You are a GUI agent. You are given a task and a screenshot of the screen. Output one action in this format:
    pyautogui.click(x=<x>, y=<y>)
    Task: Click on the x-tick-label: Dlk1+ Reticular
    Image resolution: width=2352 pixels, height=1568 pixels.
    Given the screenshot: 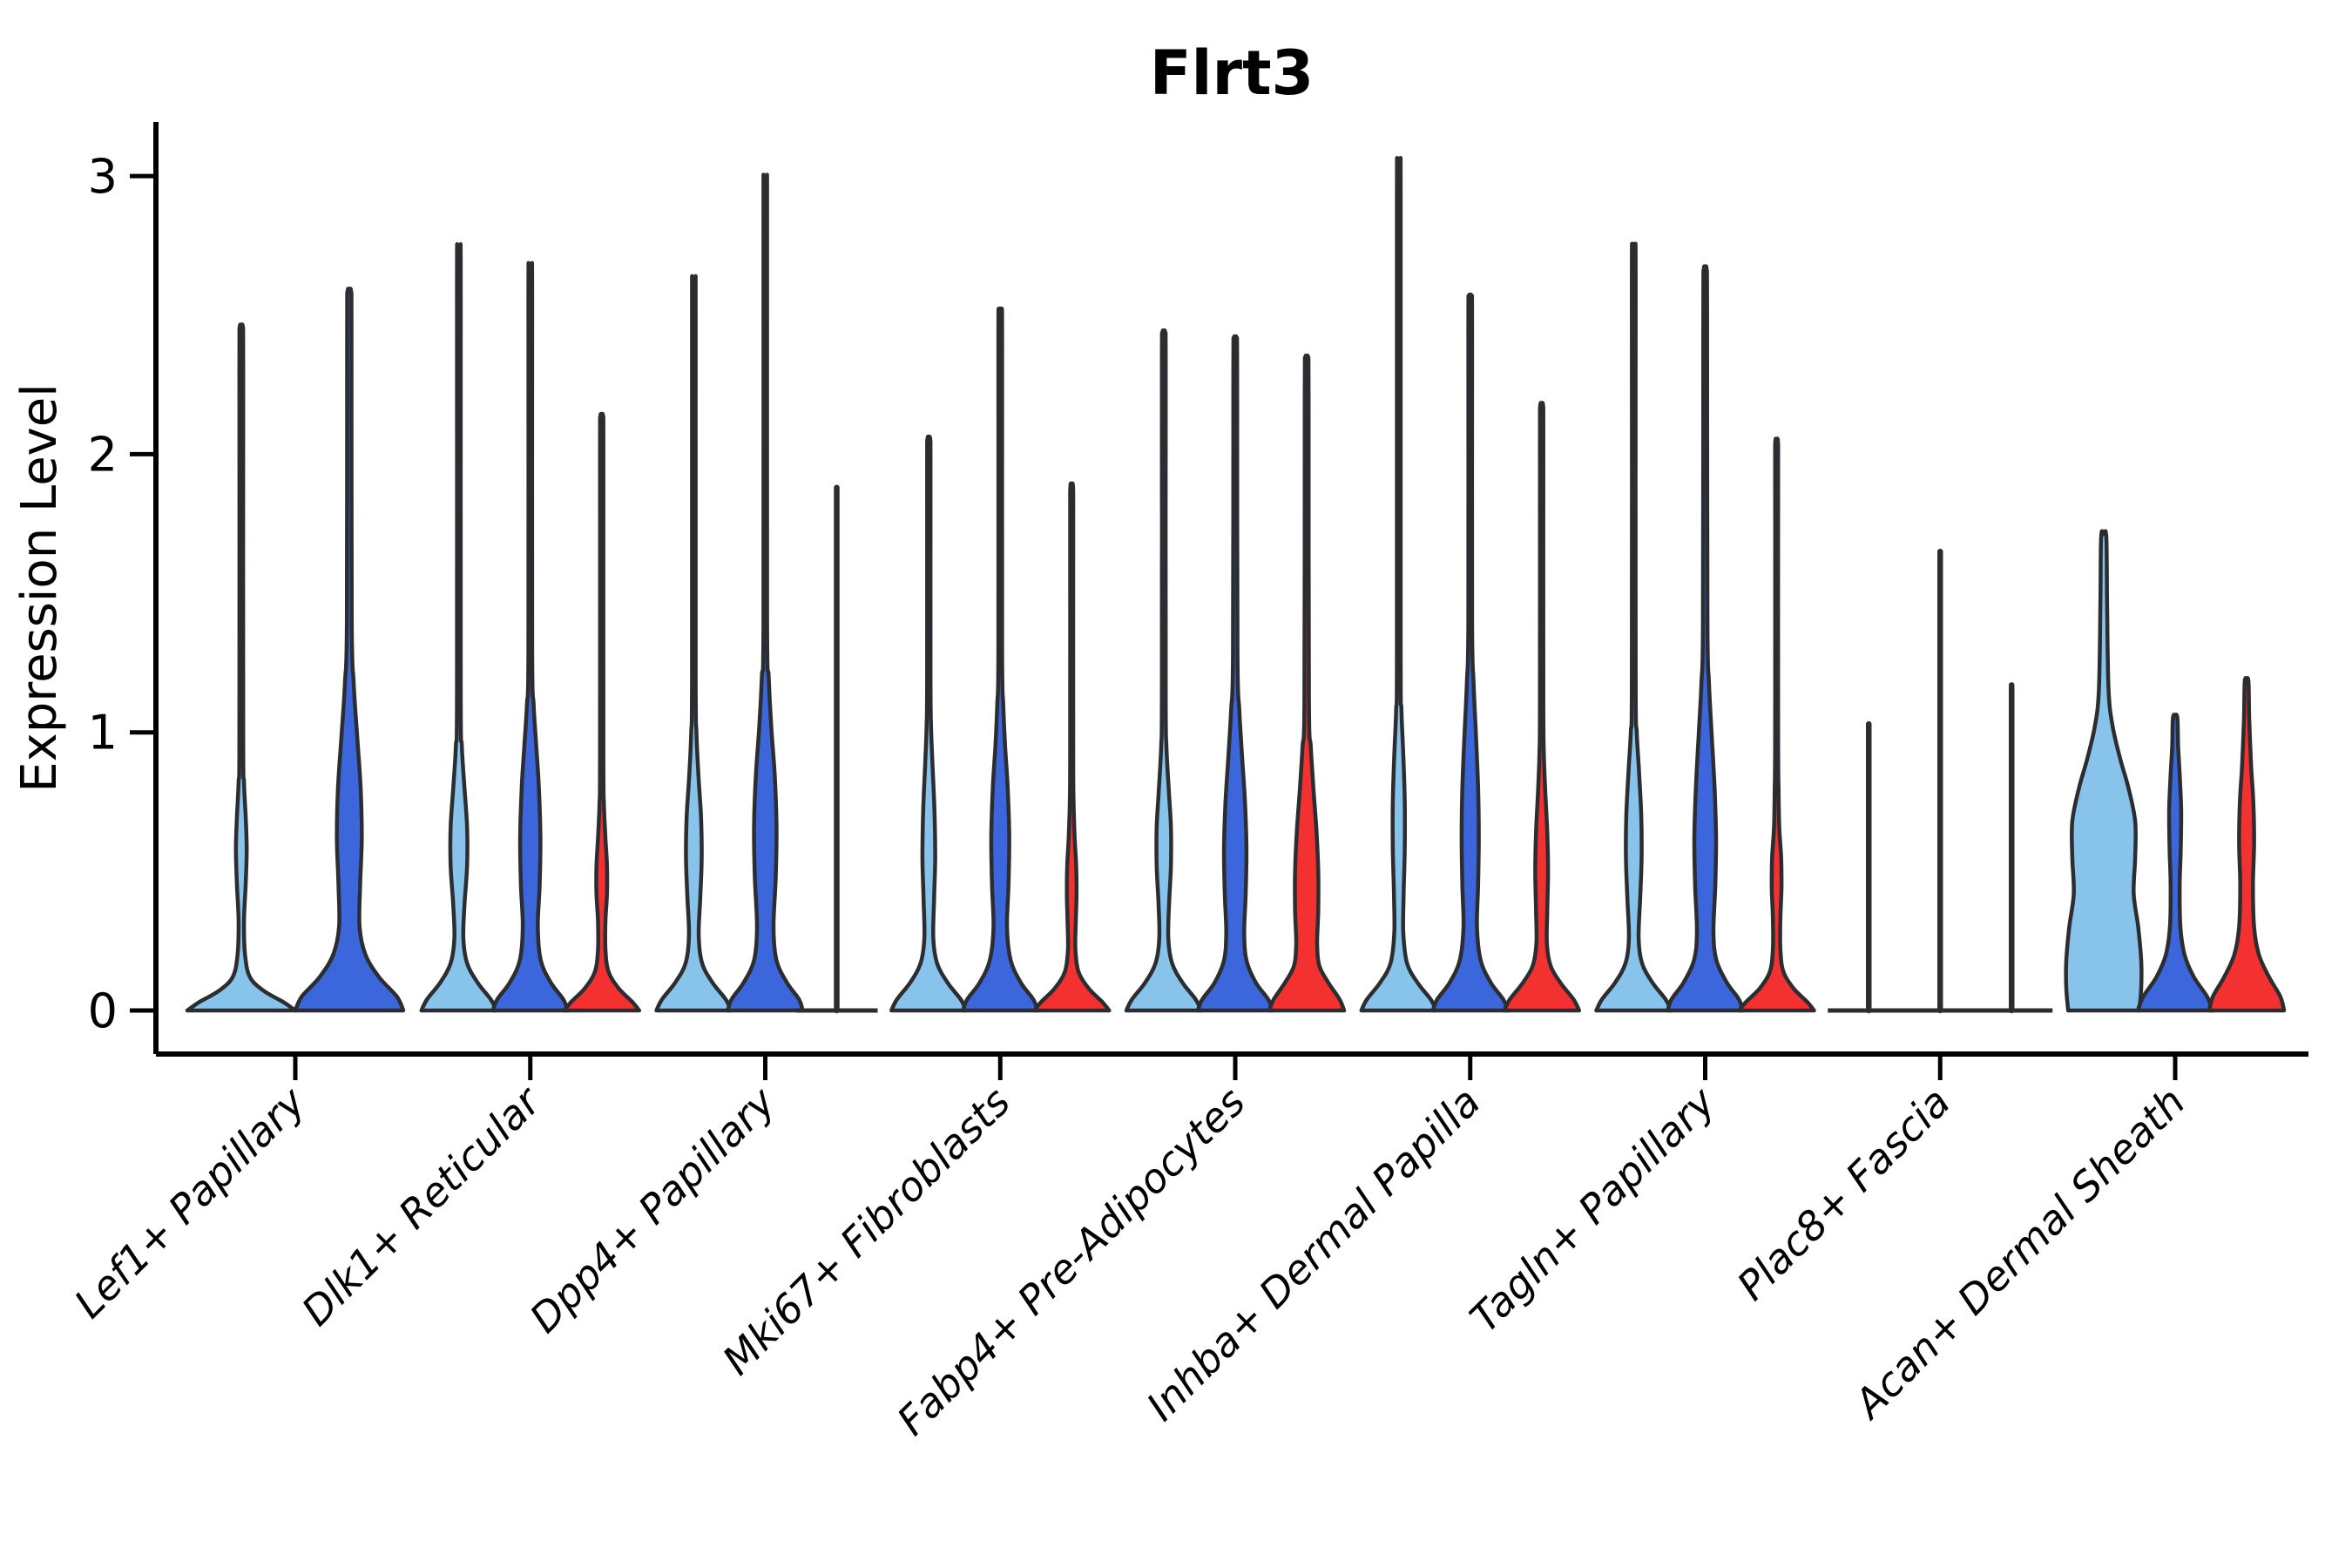 What is the action you would take?
    pyautogui.click(x=422, y=1205)
    